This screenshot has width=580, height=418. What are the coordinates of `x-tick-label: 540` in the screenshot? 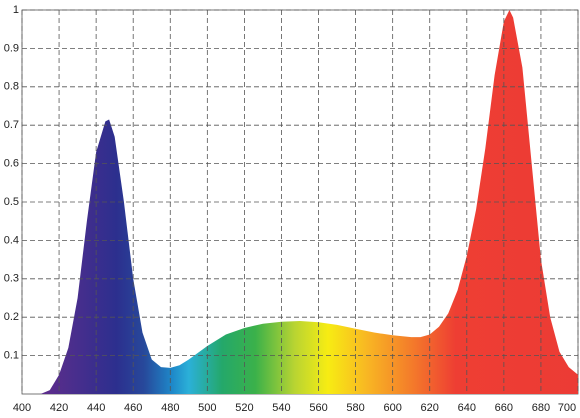 It's located at (281, 408).